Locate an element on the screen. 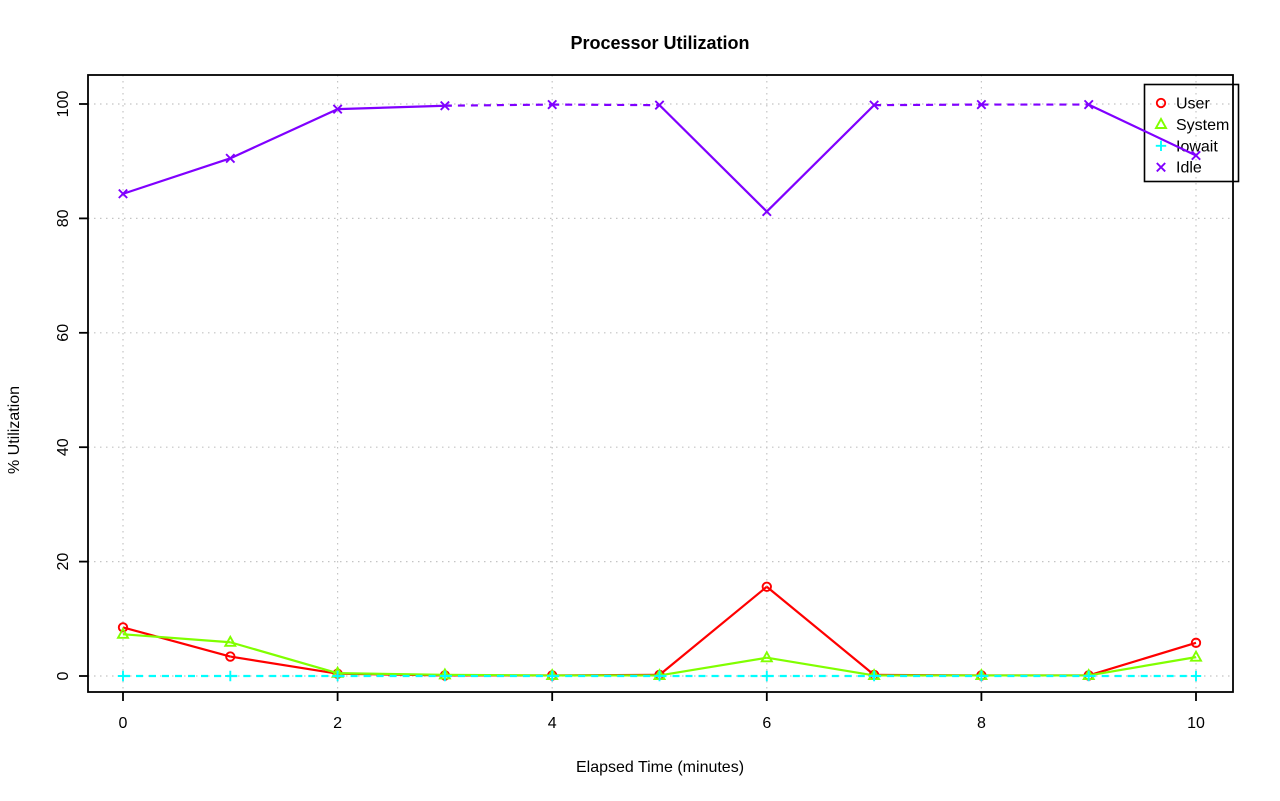 The width and height of the screenshot is (1280, 801). legend-marker-system-icon is located at coordinates (1161, 123).